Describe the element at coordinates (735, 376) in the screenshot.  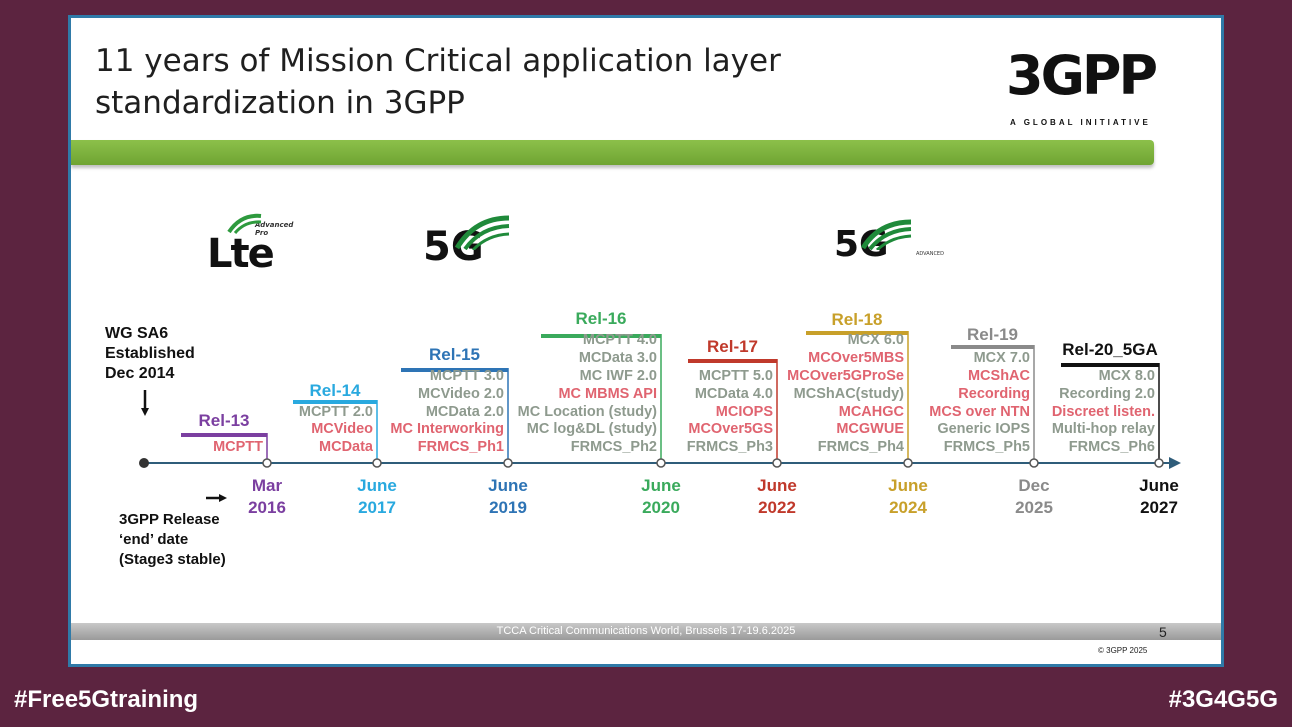
I see `feature-item: MCPTT 5.0` at that location.